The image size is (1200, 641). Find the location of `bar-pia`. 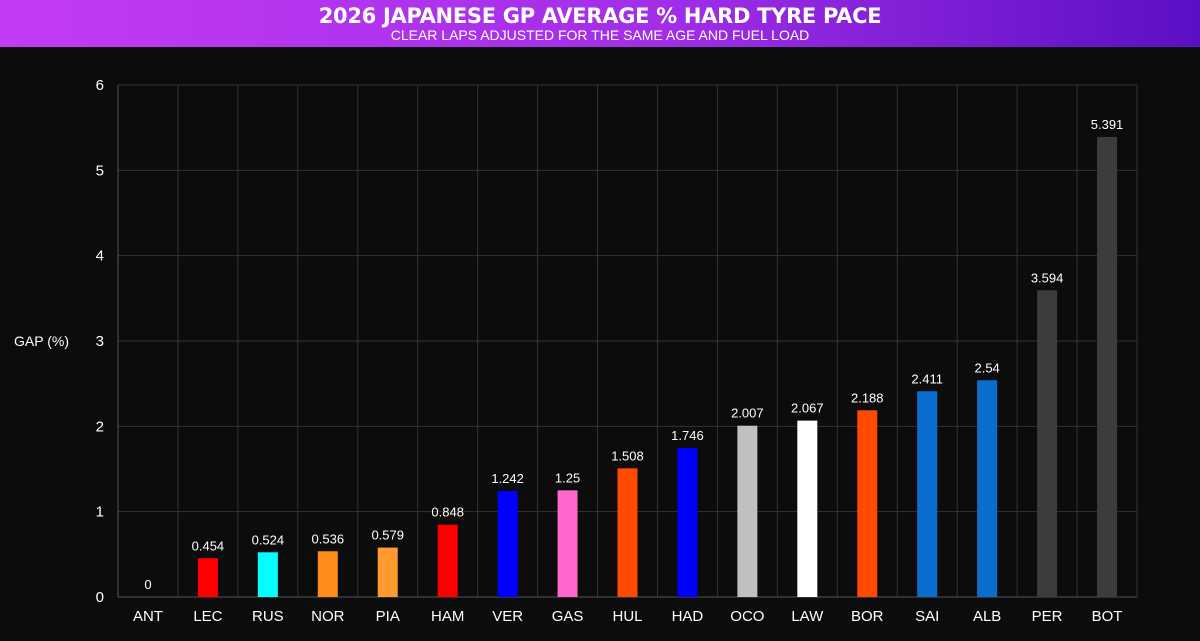

bar-pia is located at coordinates (387, 572).